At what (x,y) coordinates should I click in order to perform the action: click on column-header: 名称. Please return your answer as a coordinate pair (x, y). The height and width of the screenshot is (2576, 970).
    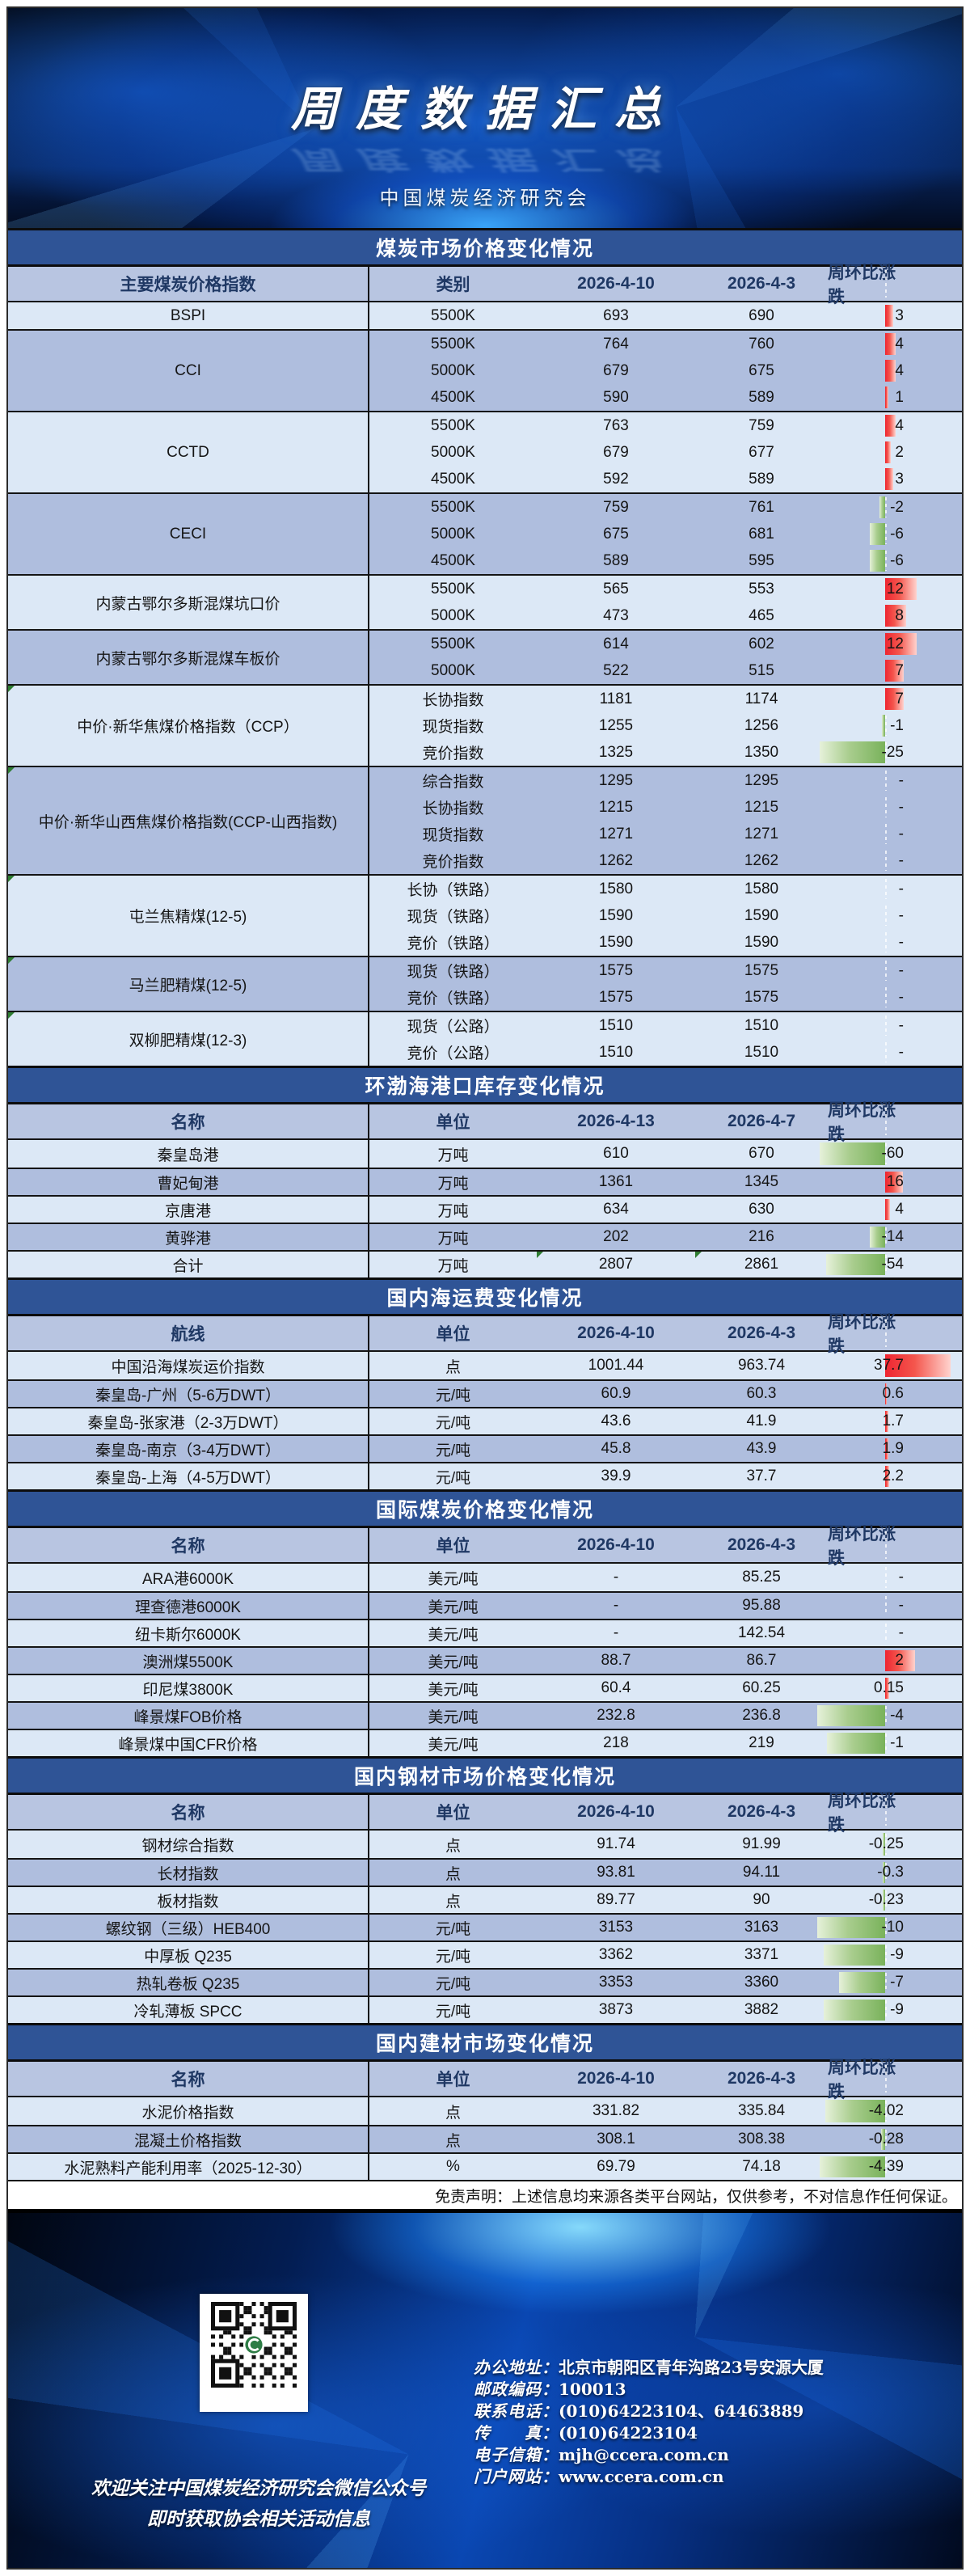
    Looking at the image, I should click on (188, 1121).